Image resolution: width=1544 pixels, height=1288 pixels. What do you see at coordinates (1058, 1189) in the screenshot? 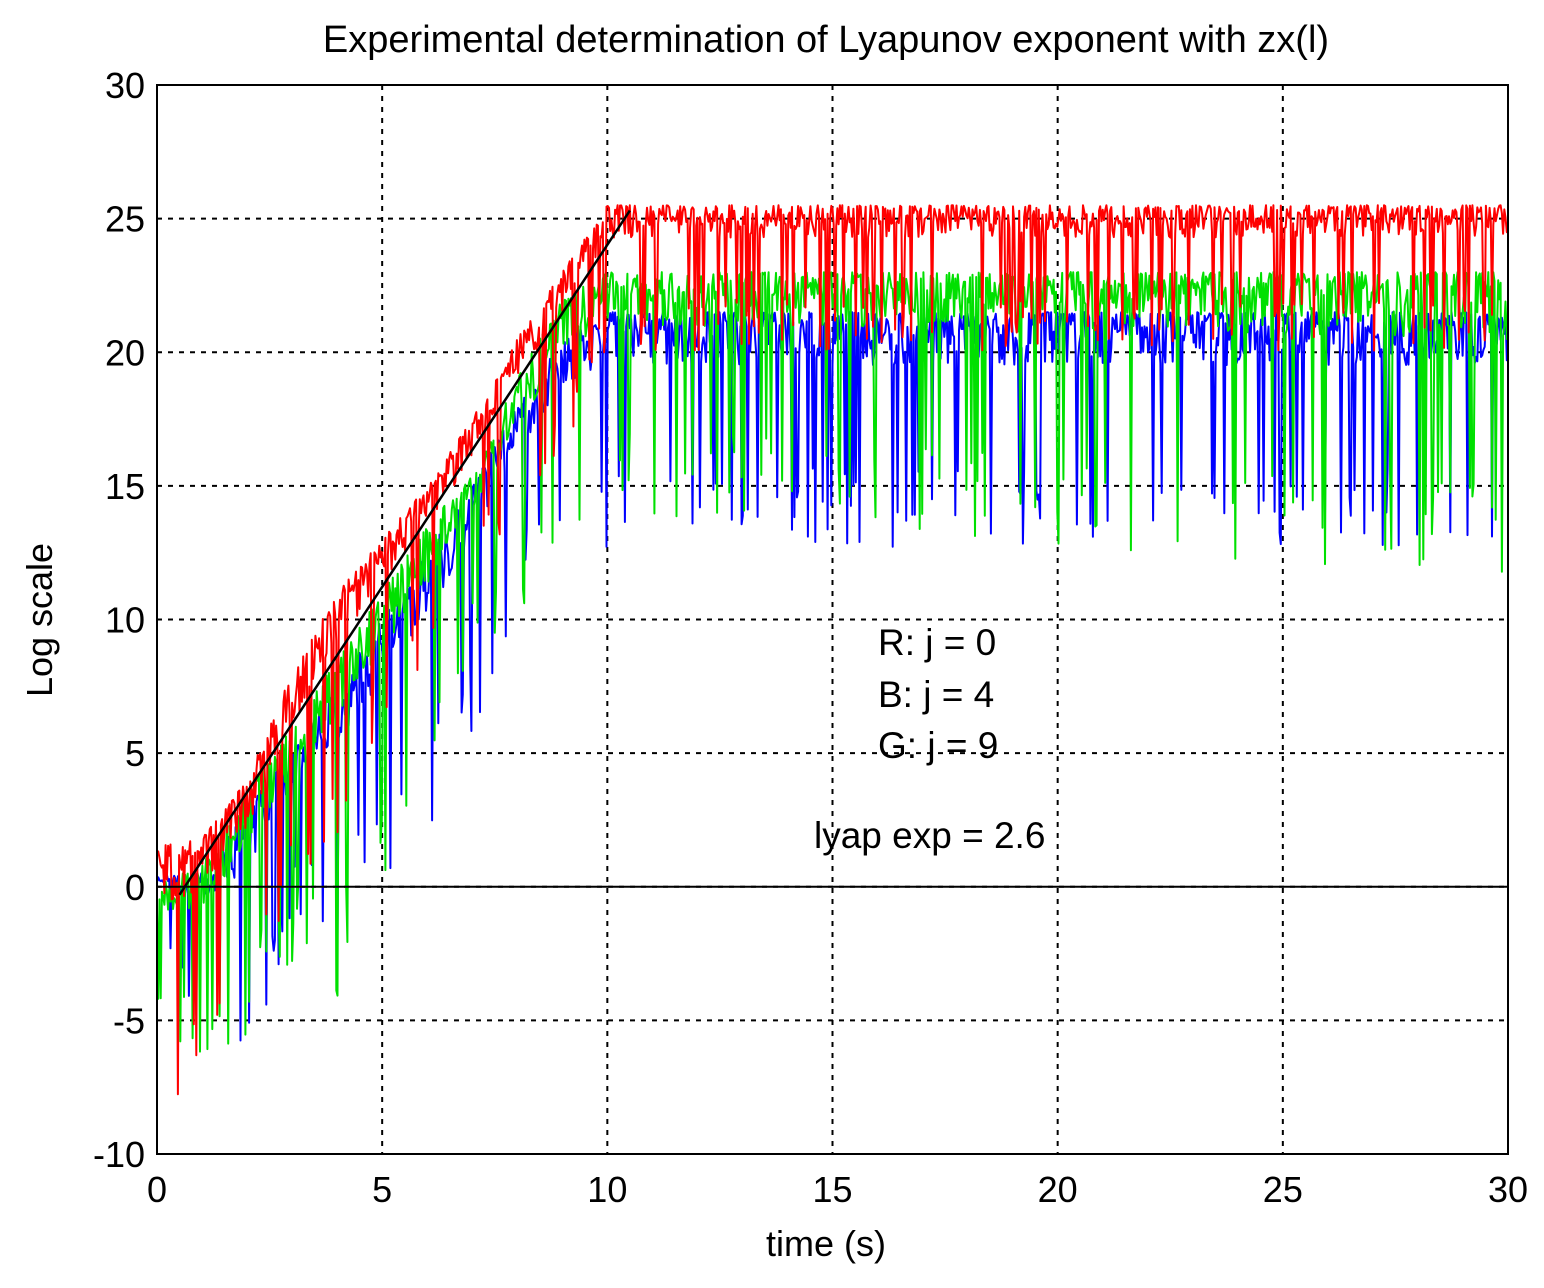
I see `x-tick-label: 20` at bounding box center [1058, 1189].